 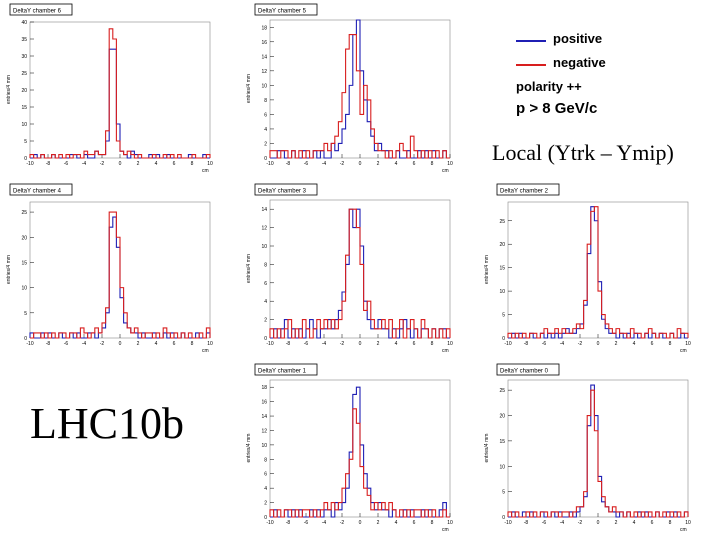 What do you see at coordinates (524, 192) in the screenshot?
I see `panel-title: DeltaY chamber 2` at bounding box center [524, 192].